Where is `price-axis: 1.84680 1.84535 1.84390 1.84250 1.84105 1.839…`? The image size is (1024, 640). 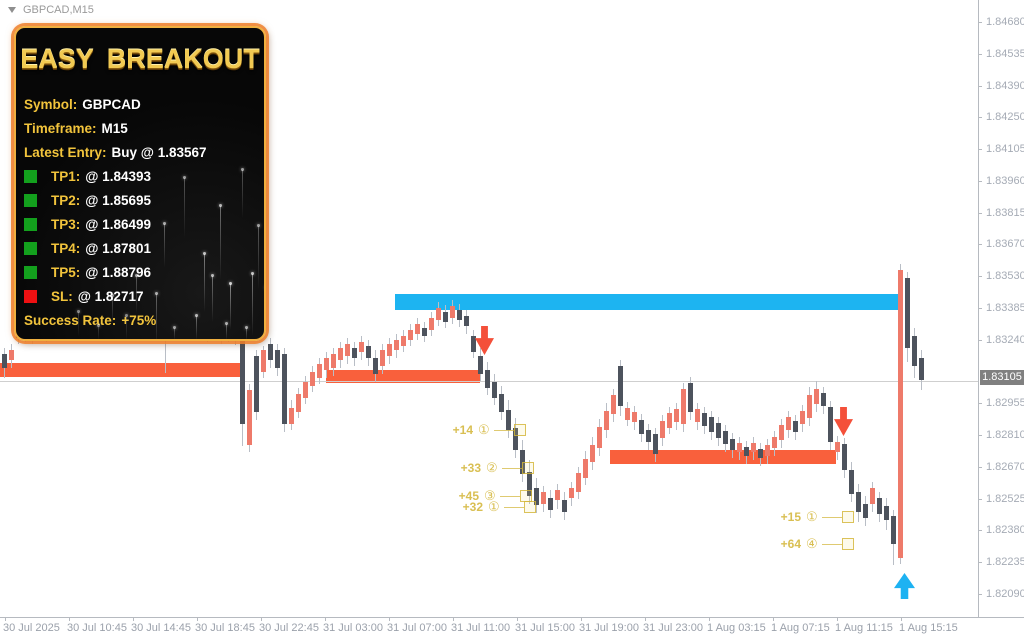
price-axis: 1.84680 1.84535 1.84390 1.84250 1.84105 1.839… is located at coordinates (1001, 308).